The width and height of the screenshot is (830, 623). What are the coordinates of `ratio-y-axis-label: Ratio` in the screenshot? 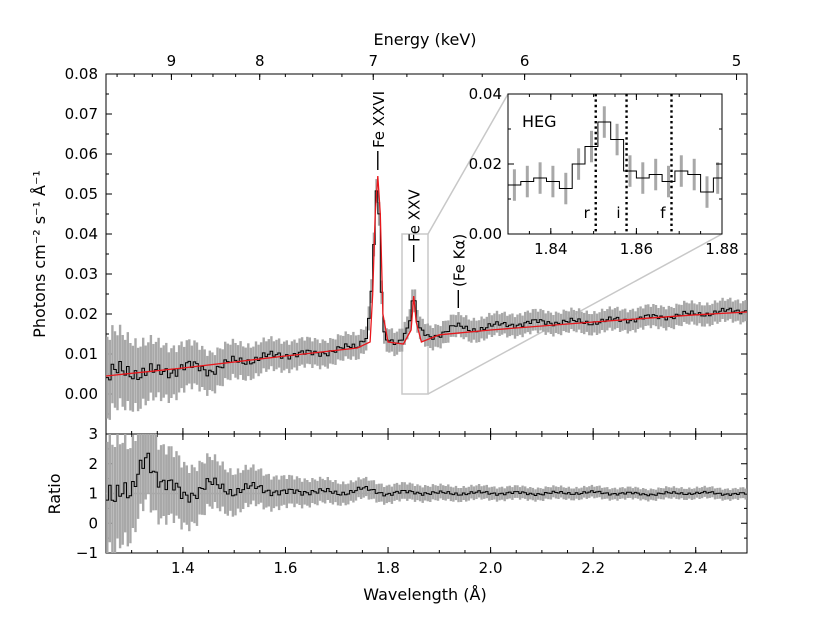 It's located at (54, 493).